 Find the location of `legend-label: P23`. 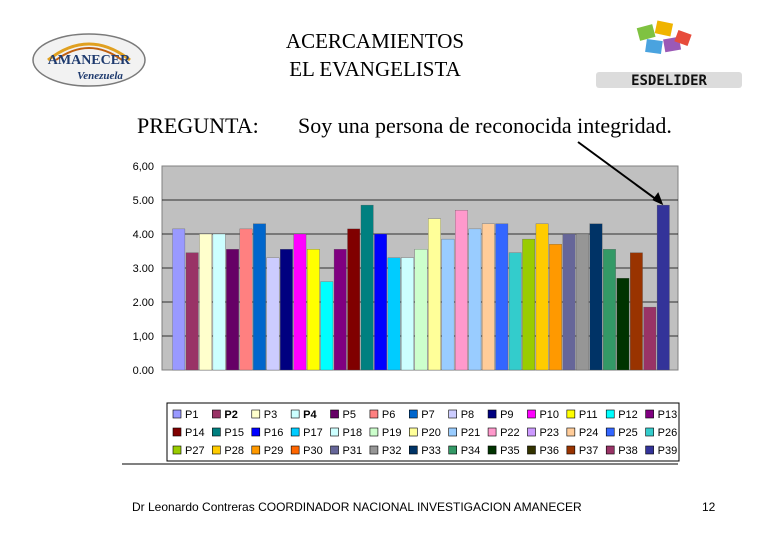

legend-label: P23 is located at coordinates (549, 433).